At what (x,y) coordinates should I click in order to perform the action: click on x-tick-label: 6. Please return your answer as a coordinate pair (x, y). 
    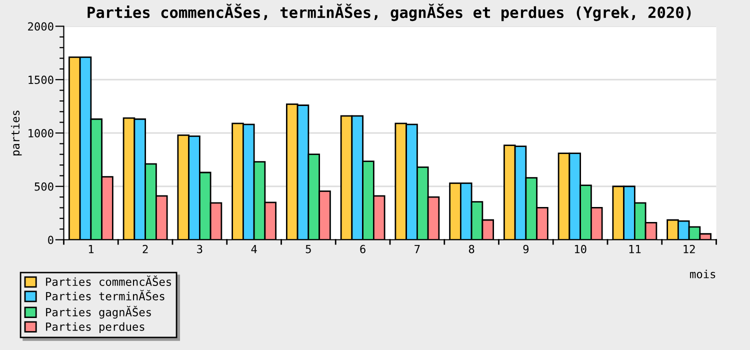
    Looking at the image, I should click on (363, 249).